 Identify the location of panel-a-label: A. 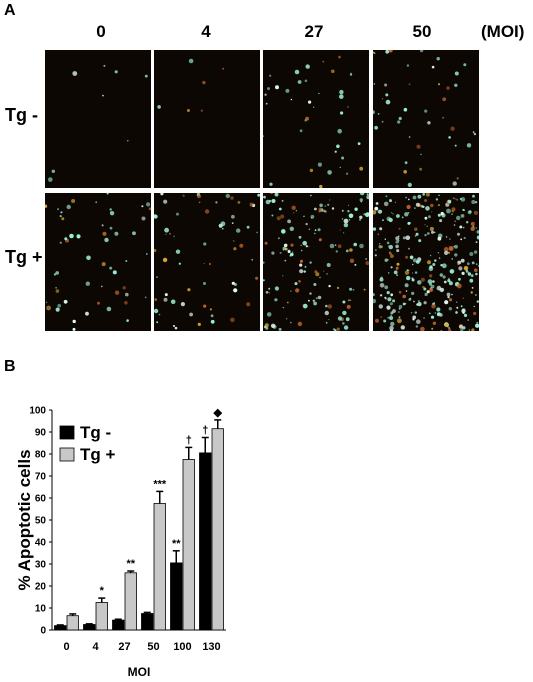
(10, 10).